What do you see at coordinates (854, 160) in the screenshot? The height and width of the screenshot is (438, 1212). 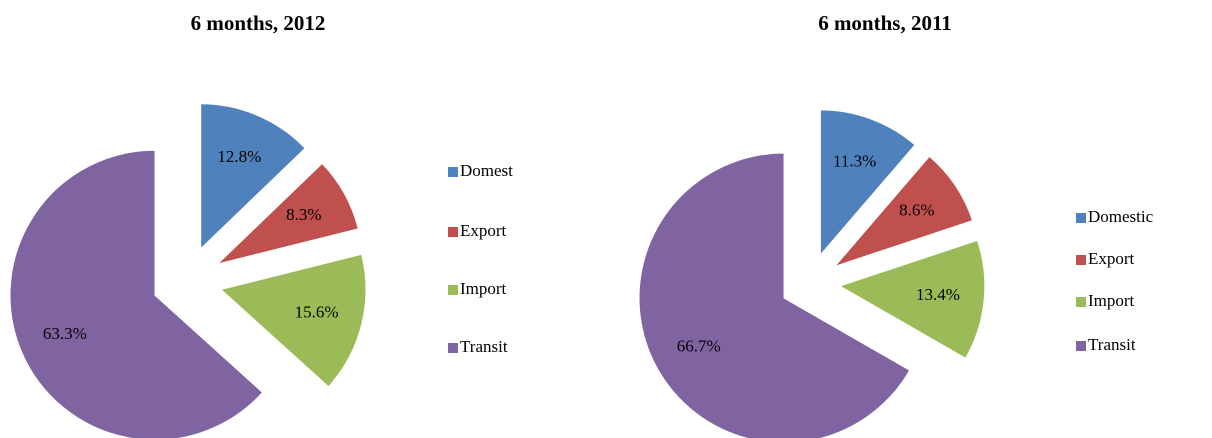 I see `data-label: 11.3%` at bounding box center [854, 160].